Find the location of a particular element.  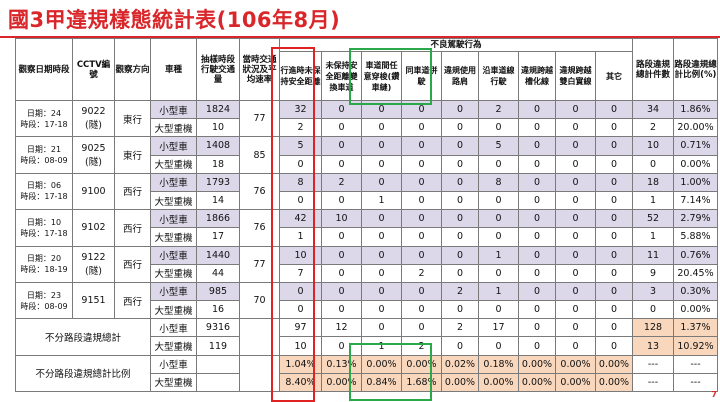

table-row: 大型重機 14 0 0 1 0 0 0 0 0 0 1 7.14% is located at coordinates (367, 200).